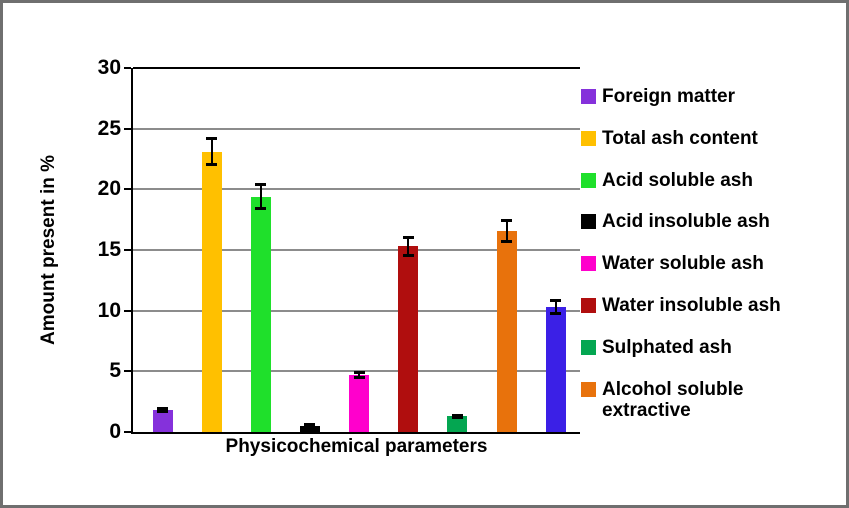 The width and height of the screenshot is (849, 508). I want to click on error-cap-top-water-soluble-ash, so click(359, 372).